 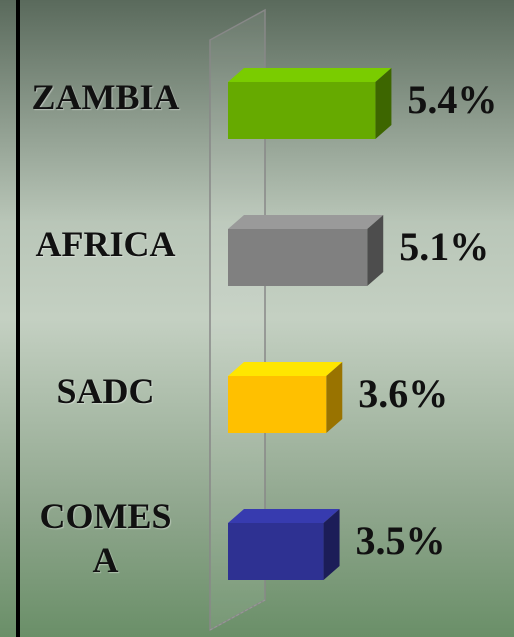 I want to click on category-label: ZAMBIA, so click(x=105, y=96).